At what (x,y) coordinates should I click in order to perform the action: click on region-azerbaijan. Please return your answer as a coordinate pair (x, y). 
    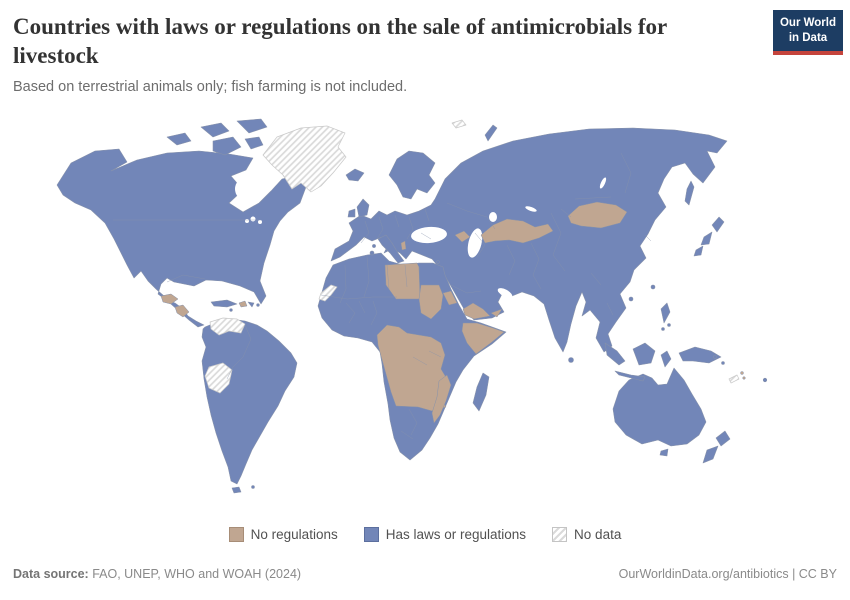
    Looking at the image, I should click on (462, 236).